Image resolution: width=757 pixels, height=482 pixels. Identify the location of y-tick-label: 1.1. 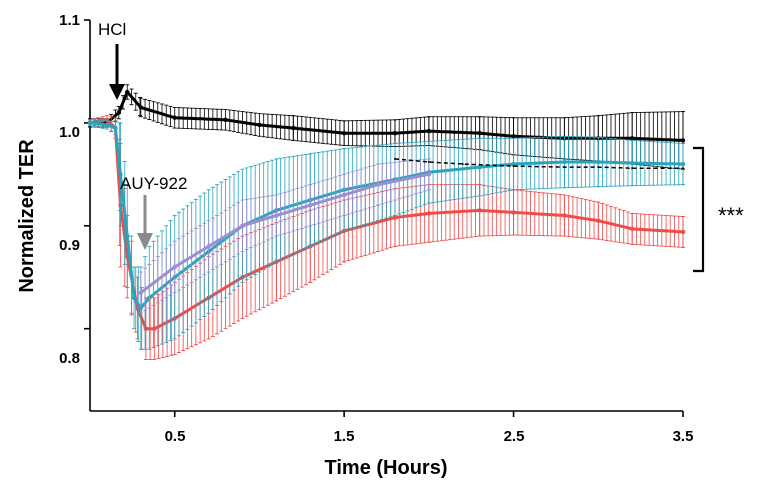
(69, 20).